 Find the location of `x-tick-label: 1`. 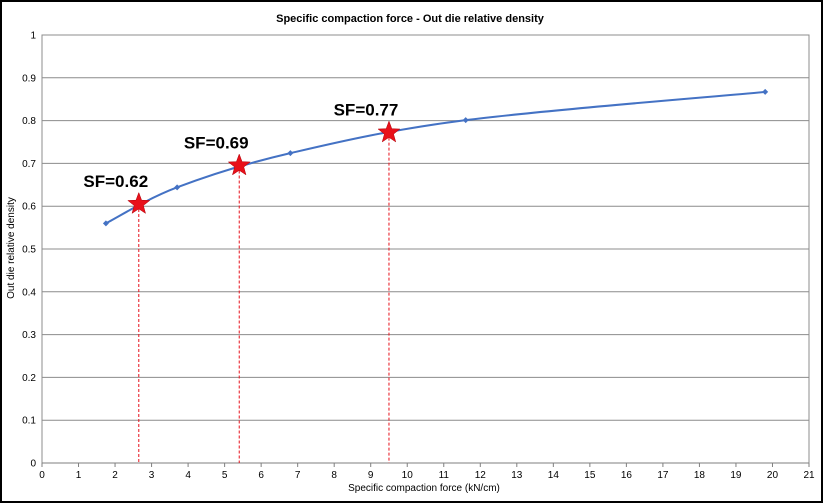

x-tick-label: 1 is located at coordinates (79, 475).